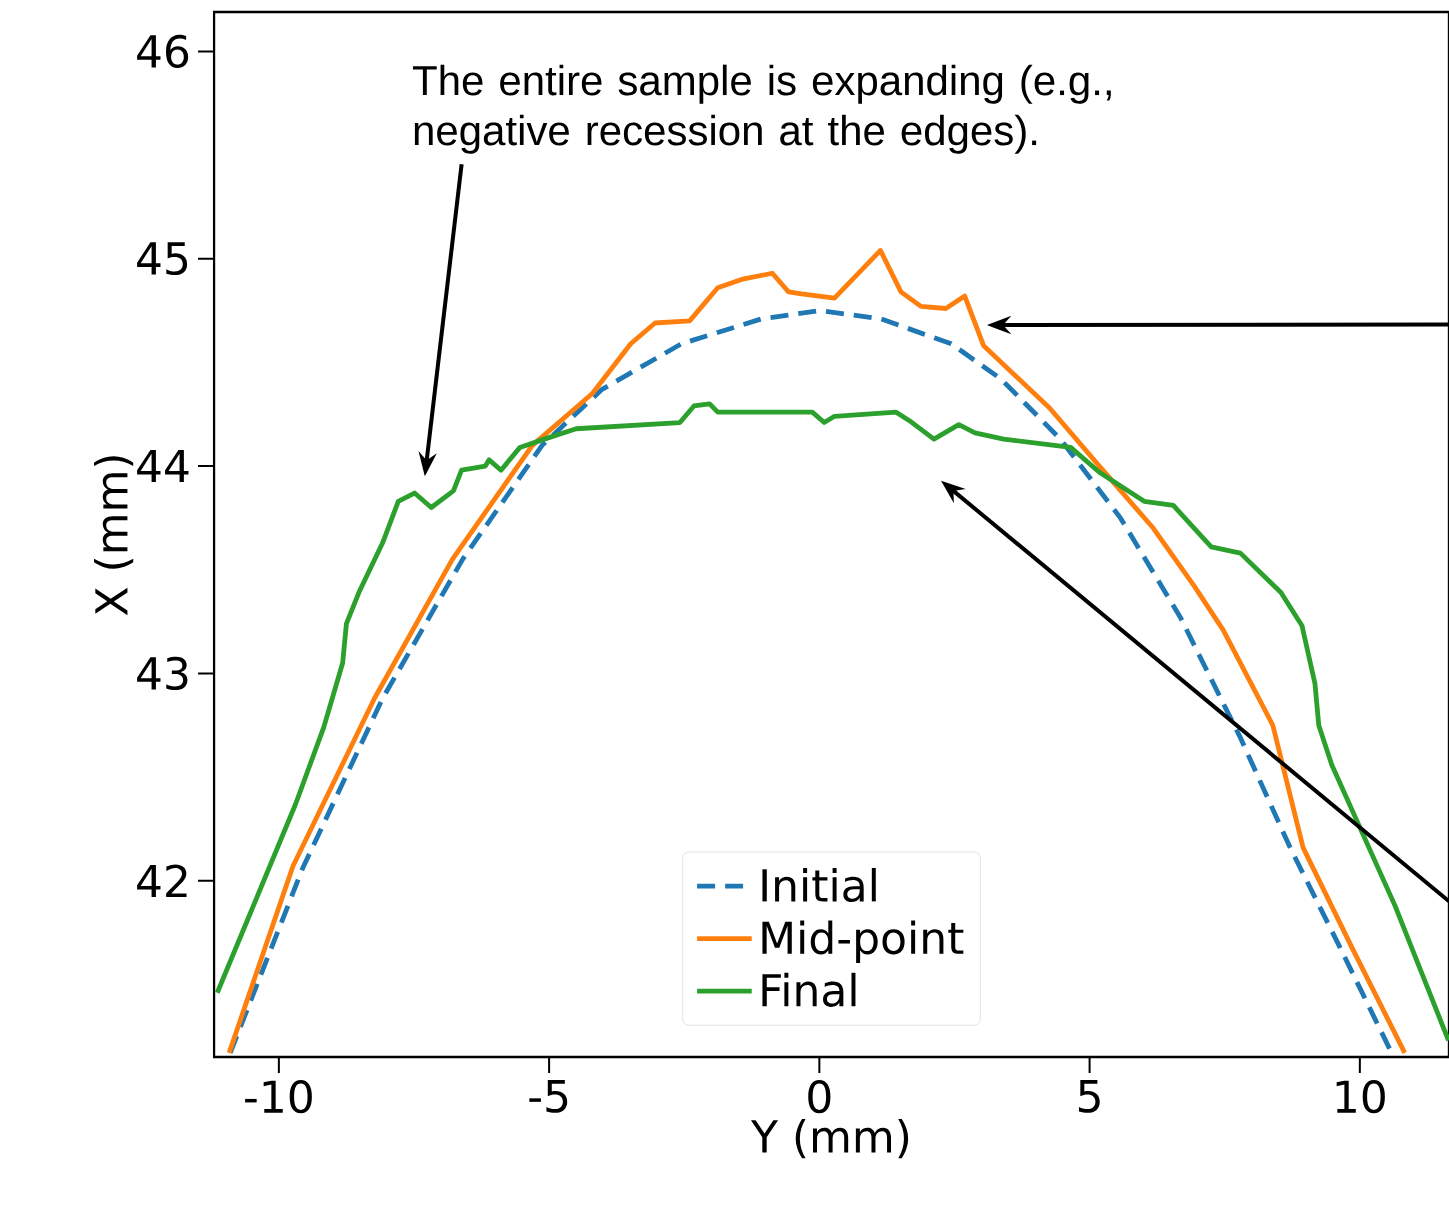 This screenshot has width=1449, height=1232. What do you see at coordinates (829, 1139) in the screenshot?
I see `x-axis-title: Y (mm)` at bounding box center [829, 1139].